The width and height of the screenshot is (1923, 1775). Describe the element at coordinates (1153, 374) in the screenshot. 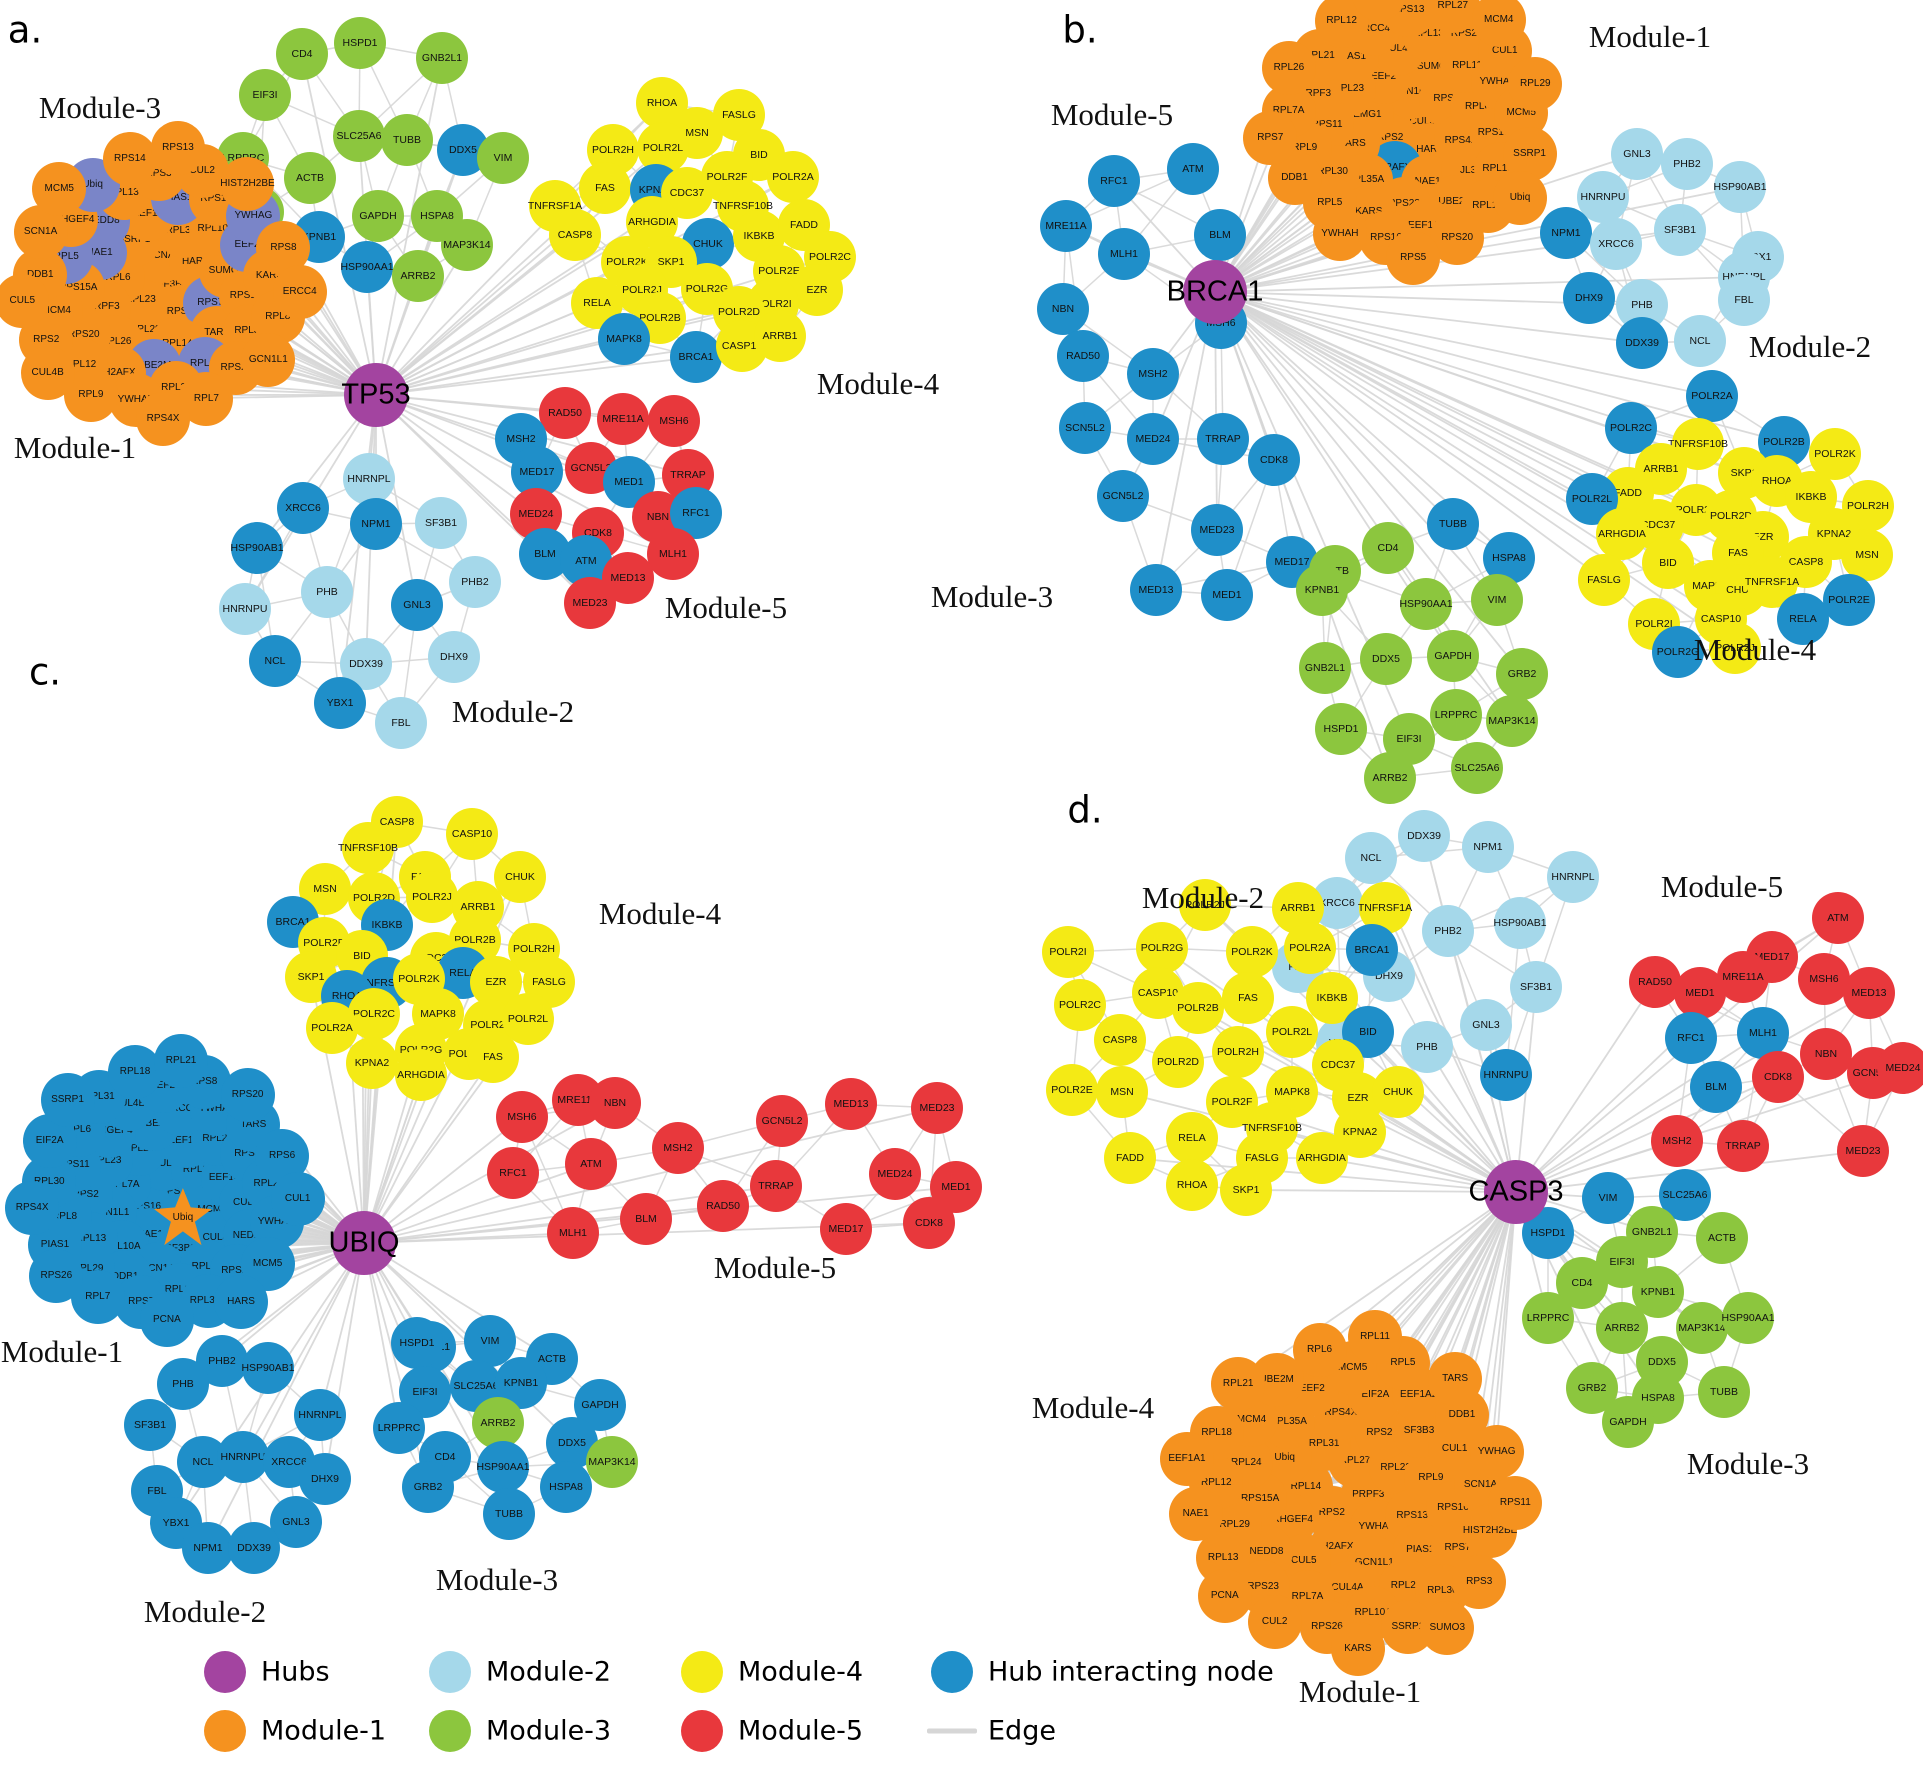

I see `gene-node: MSH2` at that location.